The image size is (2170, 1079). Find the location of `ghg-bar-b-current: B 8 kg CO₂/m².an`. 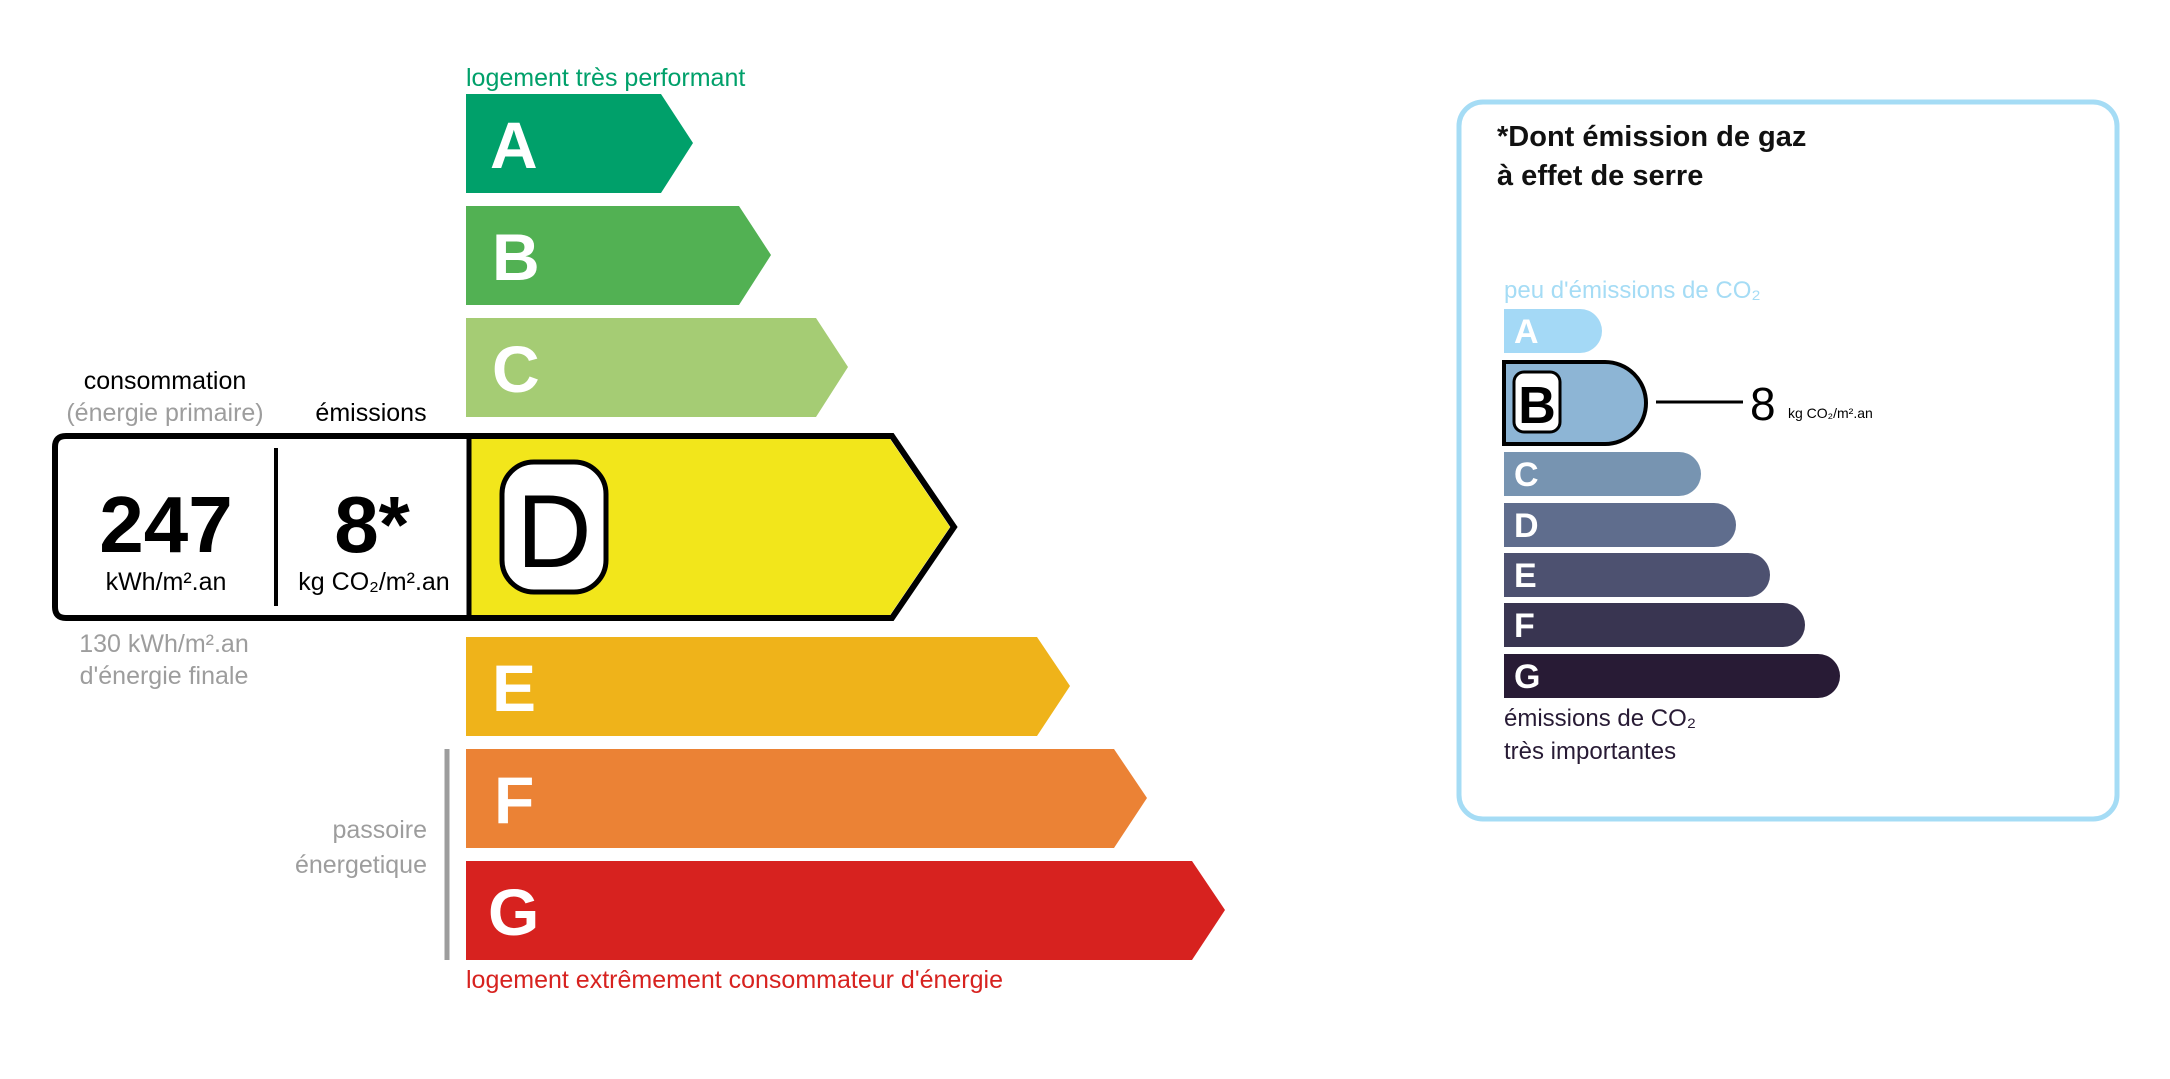

ghg-bar-b-current: B 8 kg CO₂/m².an is located at coordinates (1687, 403).